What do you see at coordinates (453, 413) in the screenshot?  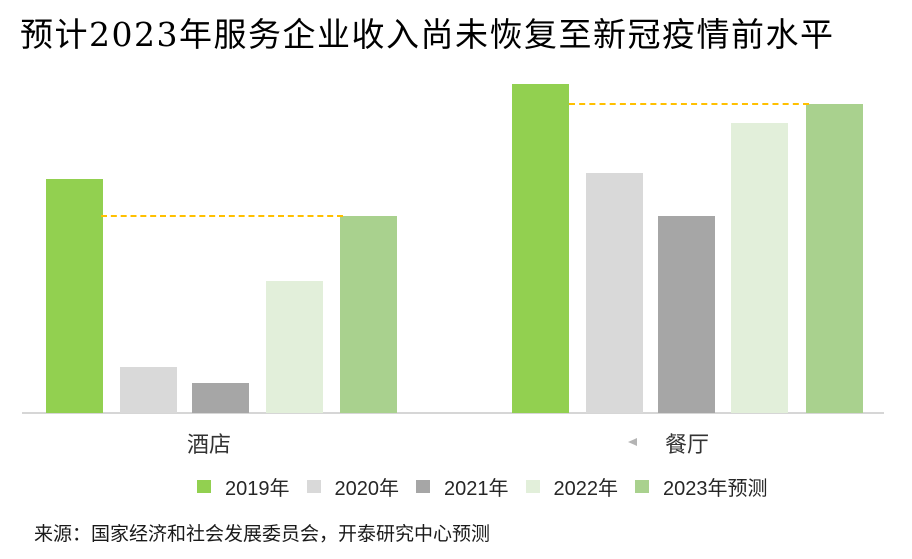 I see `x-axis-line` at bounding box center [453, 413].